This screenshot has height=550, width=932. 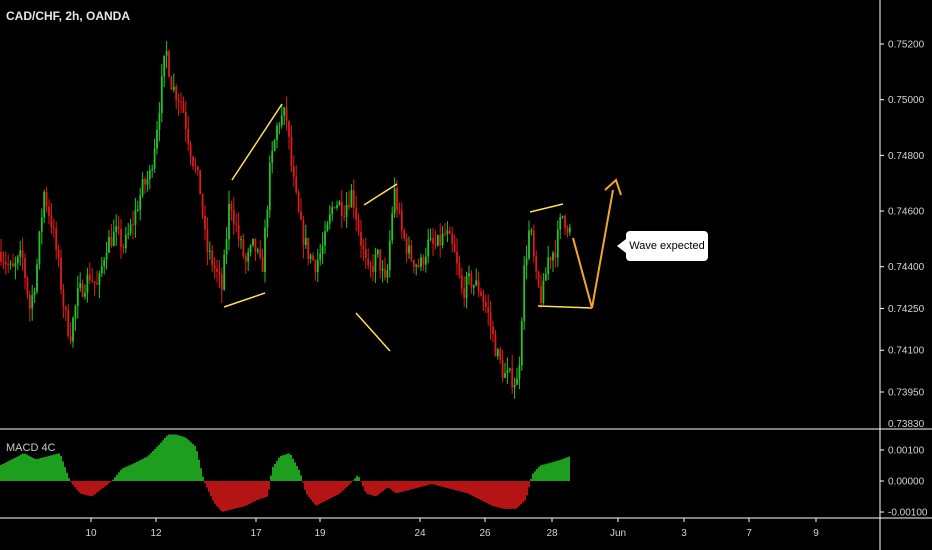 I want to click on symbol-label: CAD/CHF, 2h, OANDA, so click(x=68, y=16).